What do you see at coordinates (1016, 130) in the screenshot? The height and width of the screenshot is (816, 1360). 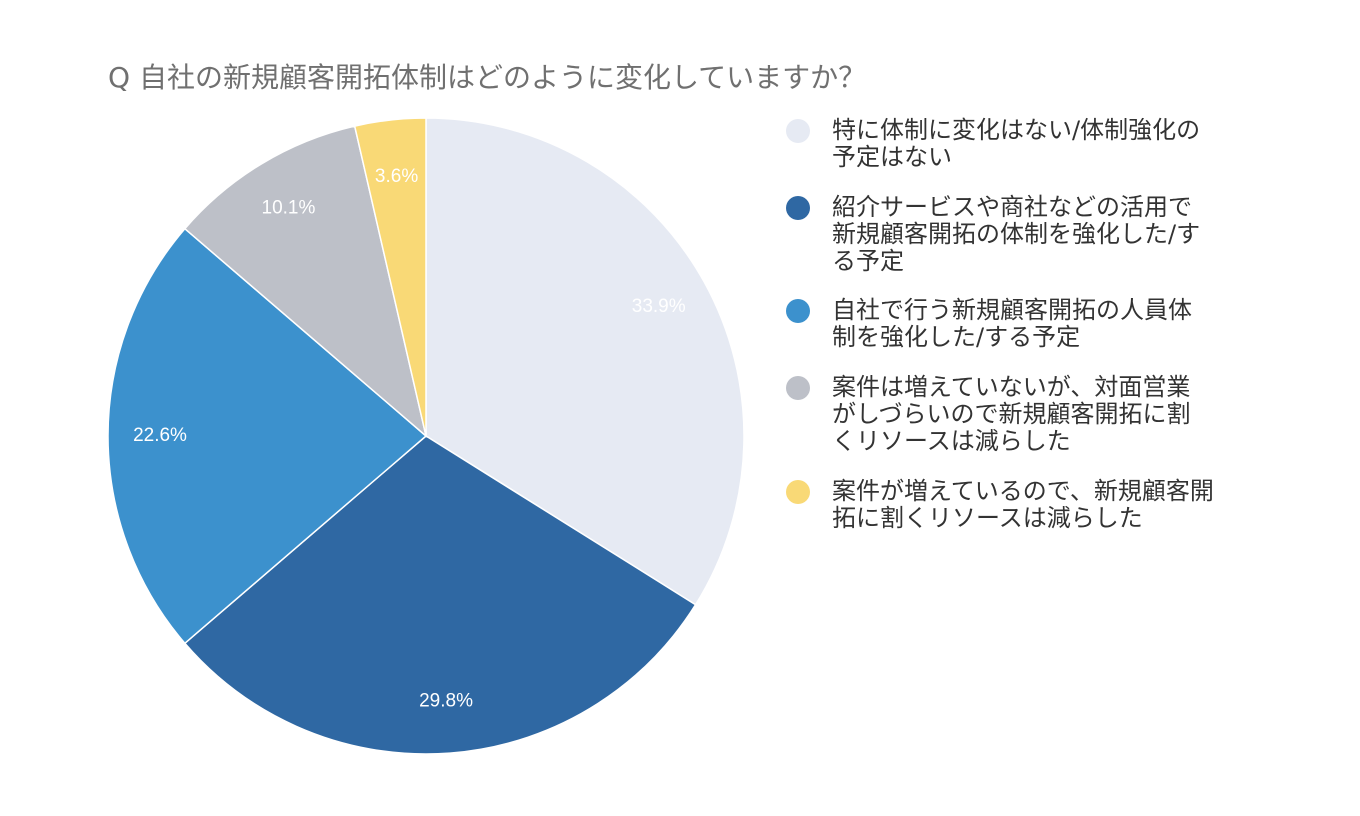 I see `legend-label-1-line-1: 特に体制に変化はない/体制強化の` at bounding box center [1016, 130].